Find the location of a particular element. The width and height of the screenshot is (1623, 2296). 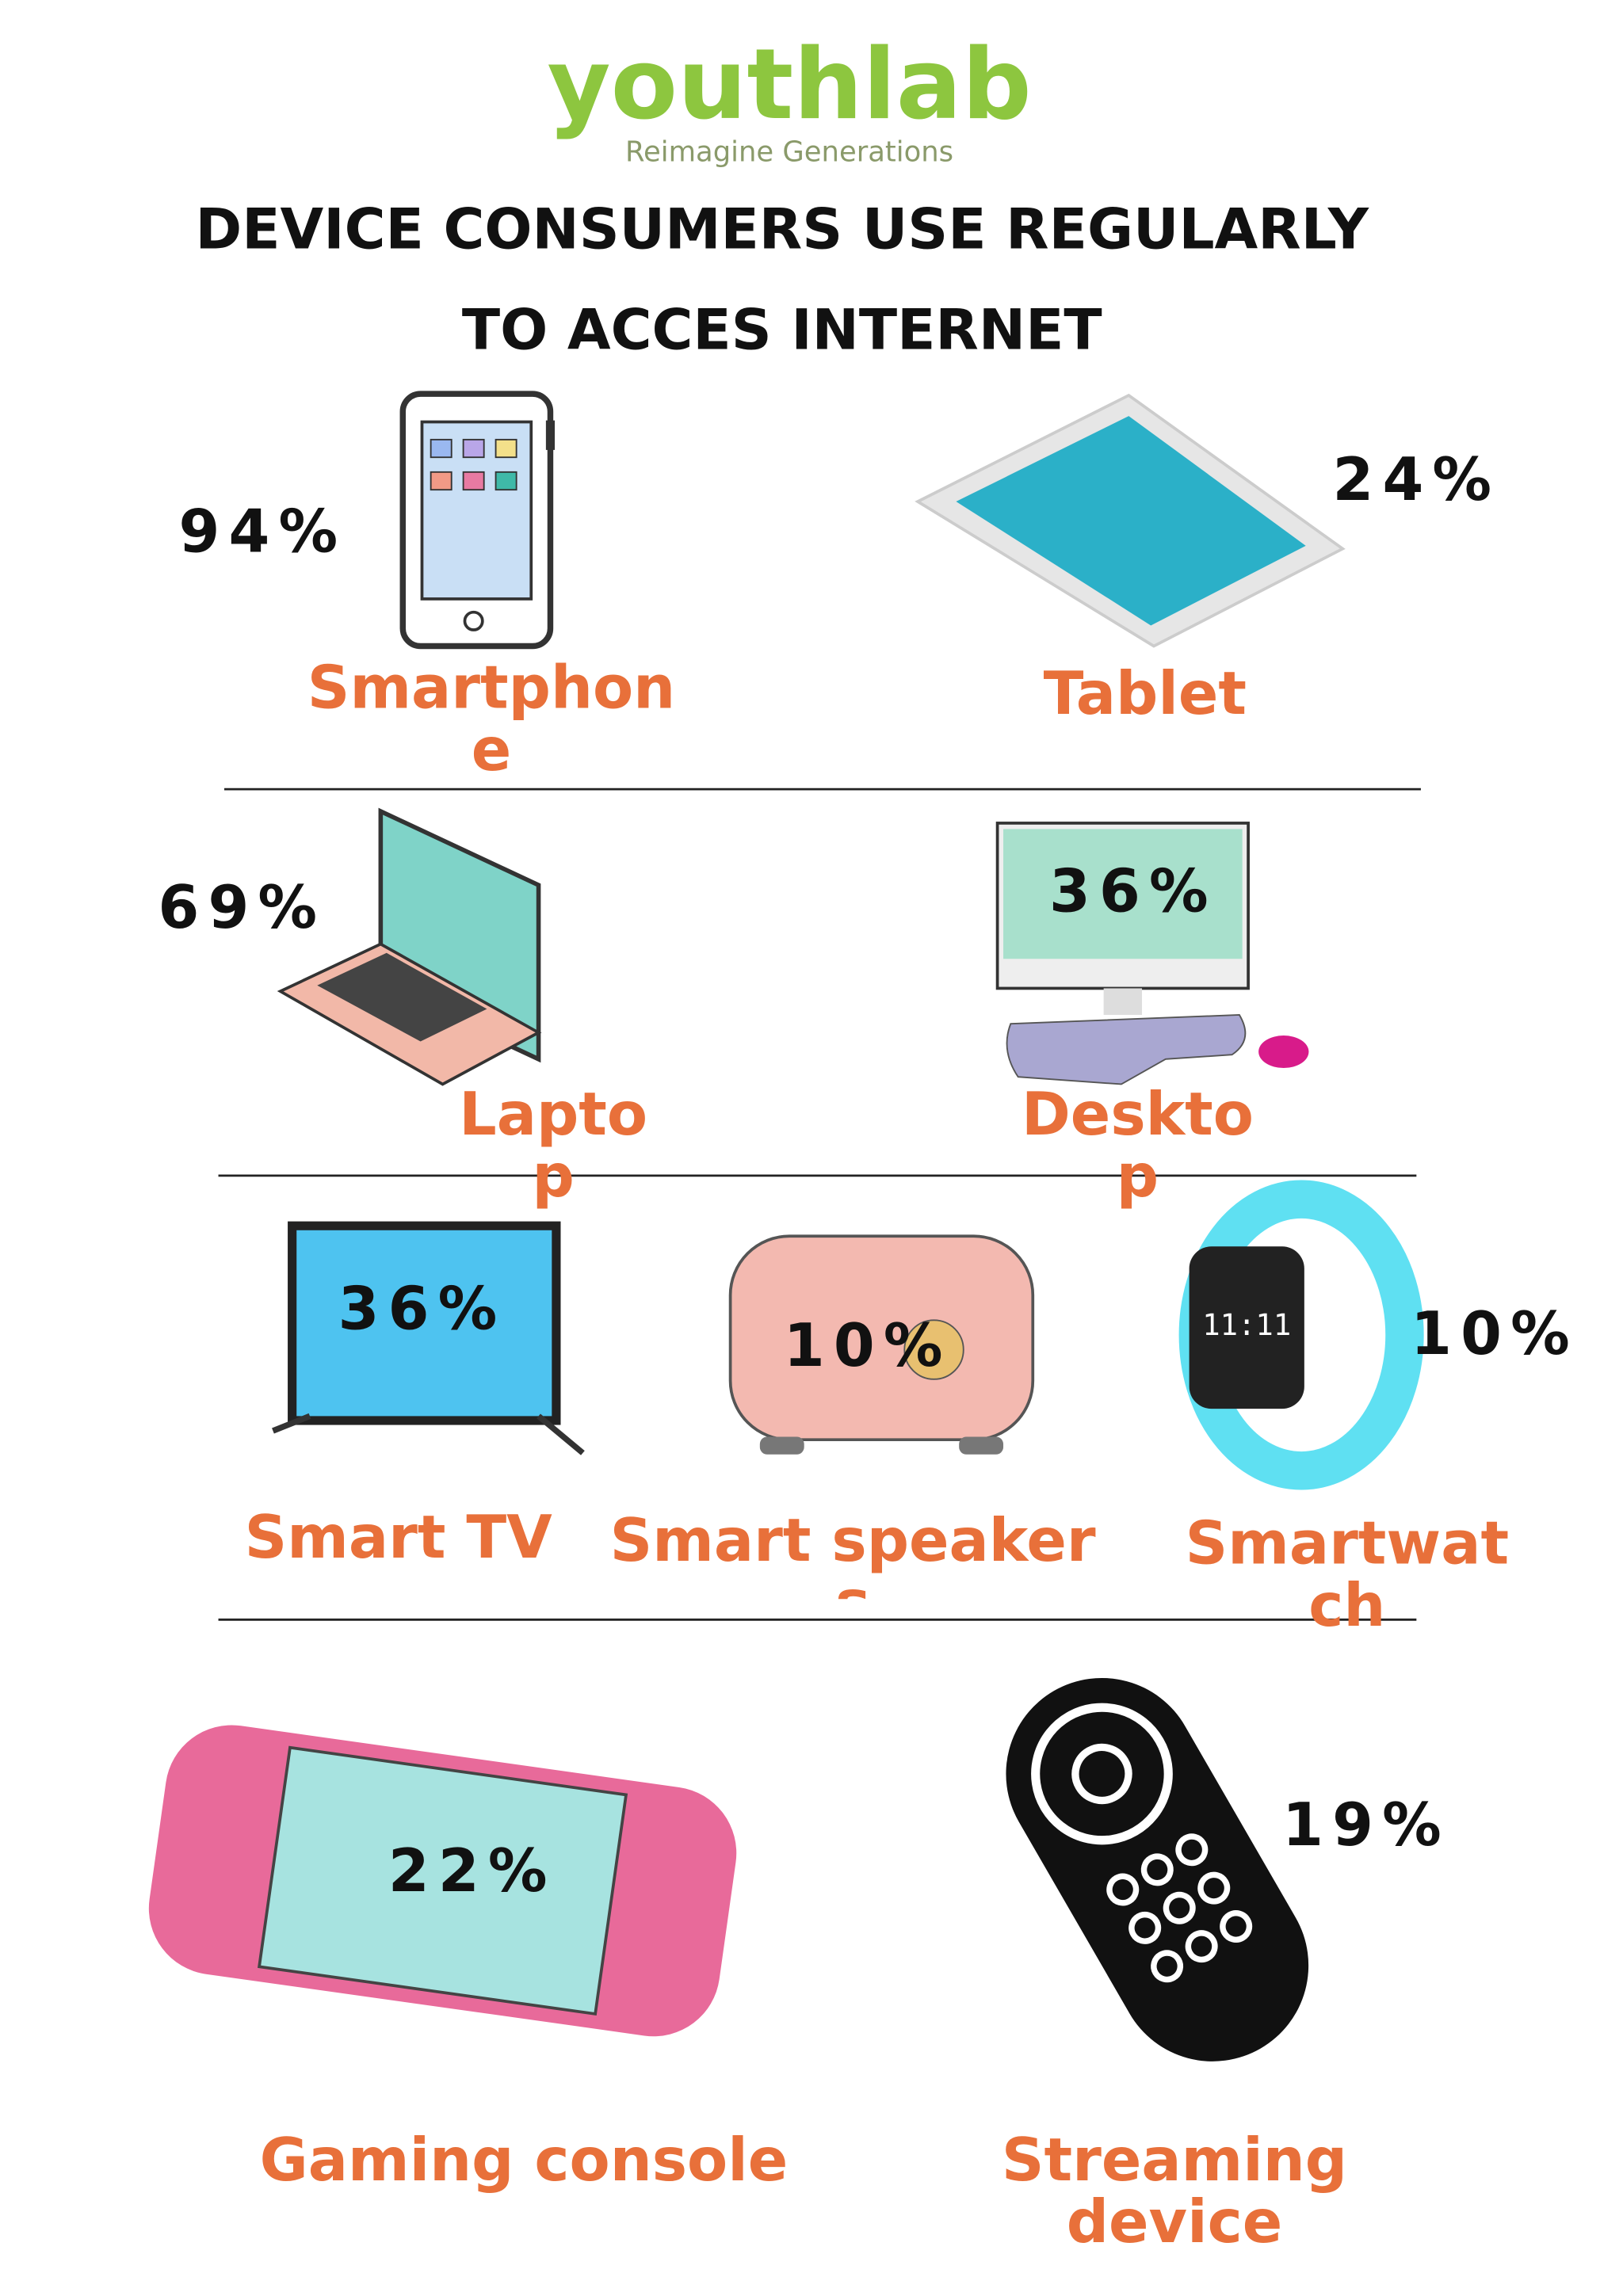

device-label: Smart speakers is located at coordinates (853, 1555).